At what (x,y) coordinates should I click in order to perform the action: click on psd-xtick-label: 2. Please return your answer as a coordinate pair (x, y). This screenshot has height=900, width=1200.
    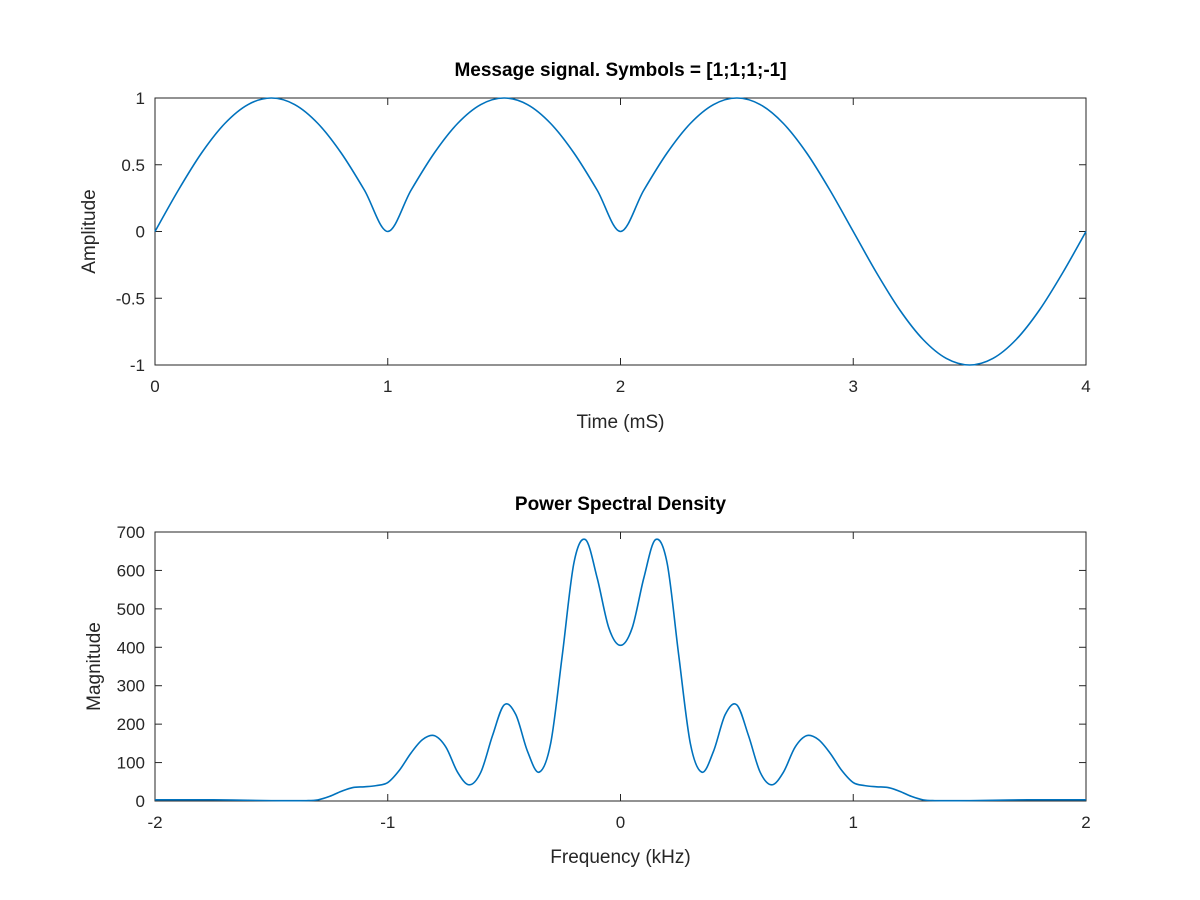
    Looking at the image, I should click on (1085, 822).